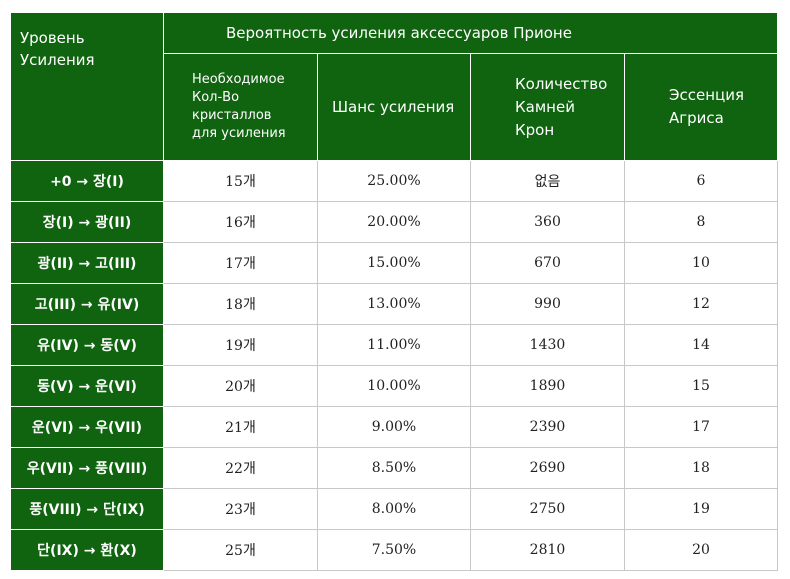 Image resolution: width=790 pixels, height=579 pixels. Describe the element at coordinates (547, 181) in the screenshot. I see `stones-cell: 없음` at that location.